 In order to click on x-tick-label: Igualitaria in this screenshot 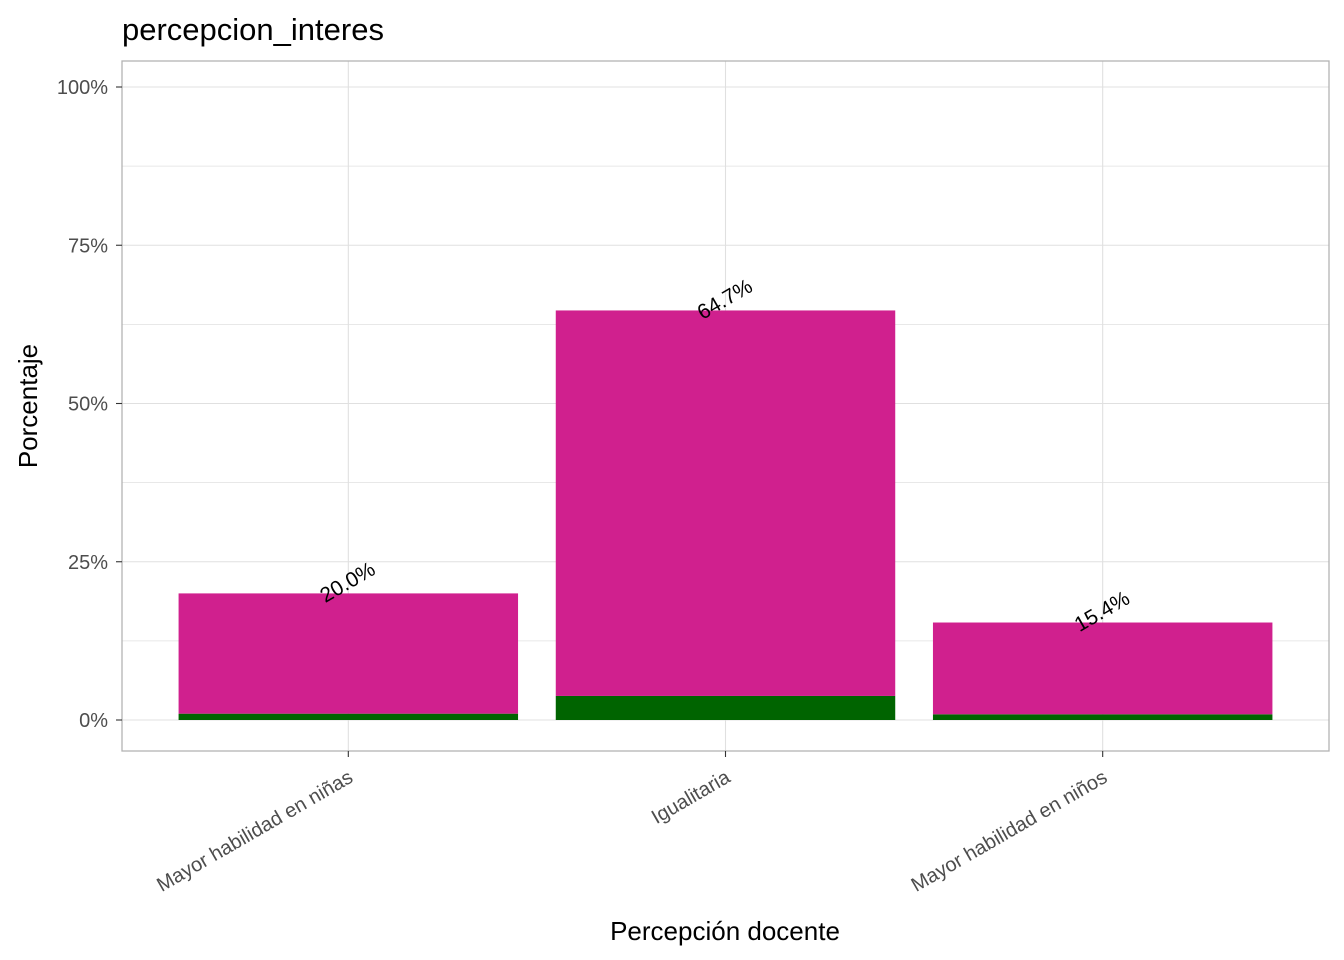, I will do `click(691, 797)`.